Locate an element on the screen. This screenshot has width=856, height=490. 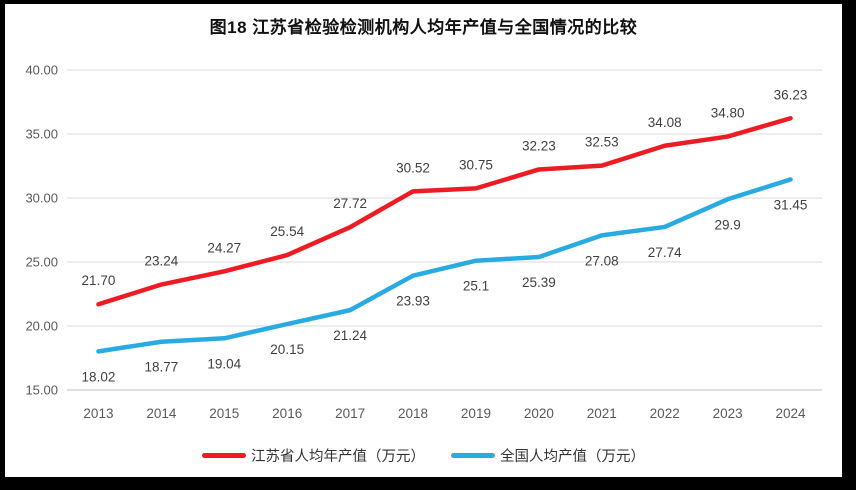
x-axis-category-label: 2014 is located at coordinates (161, 413).